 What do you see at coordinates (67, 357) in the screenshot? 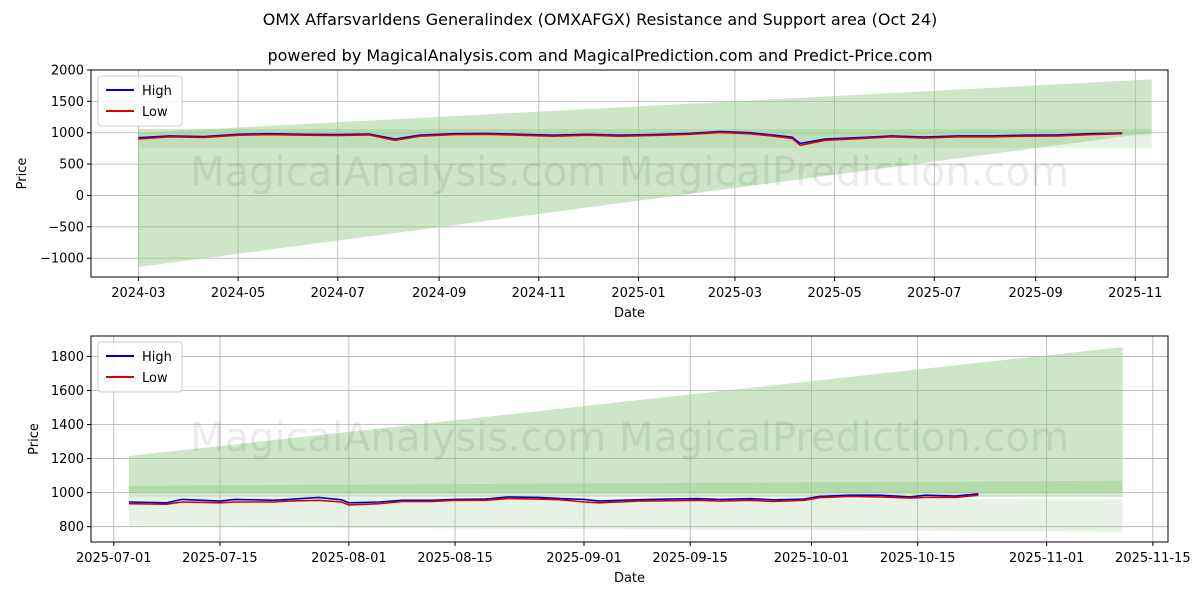
I see `y-tick-label: 1800` at bounding box center [67, 357].